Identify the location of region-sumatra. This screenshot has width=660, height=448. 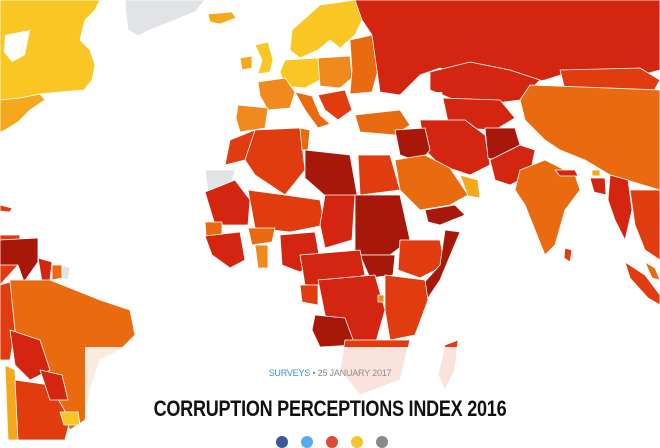
(642, 283).